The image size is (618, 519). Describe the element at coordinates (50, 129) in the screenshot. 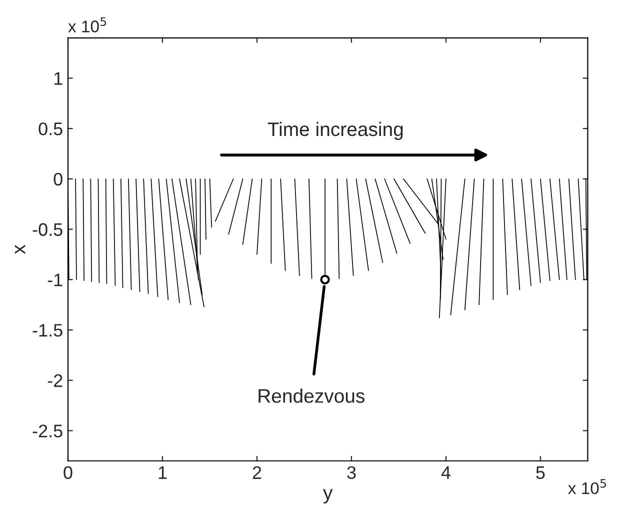

I see `y-tick-label: 0.5` at that location.